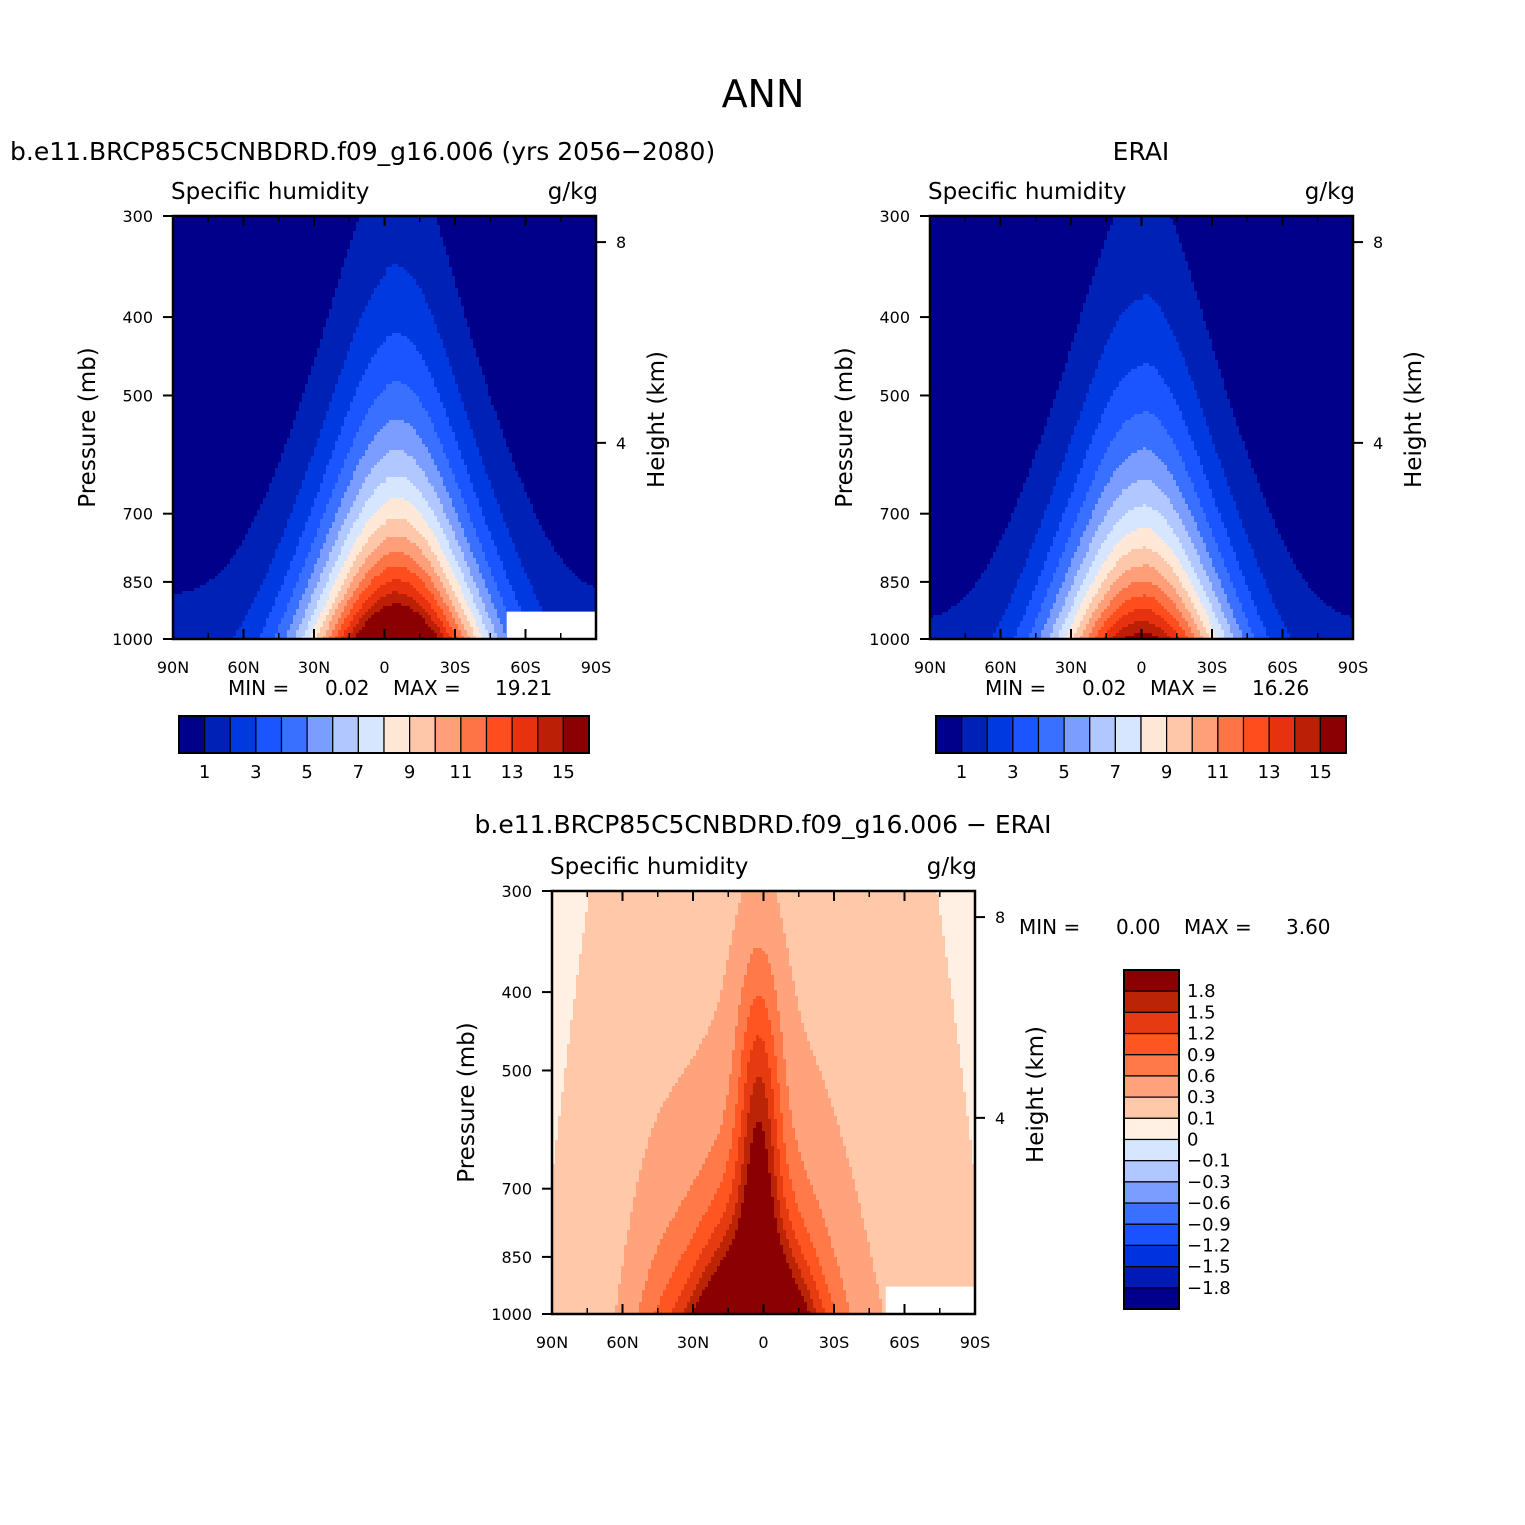 The width and height of the screenshot is (1525, 1525). What do you see at coordinates (1141, 151) in the screenshot?
I see `right-panel-title: ERAI` at bounding box center [1141, 151].